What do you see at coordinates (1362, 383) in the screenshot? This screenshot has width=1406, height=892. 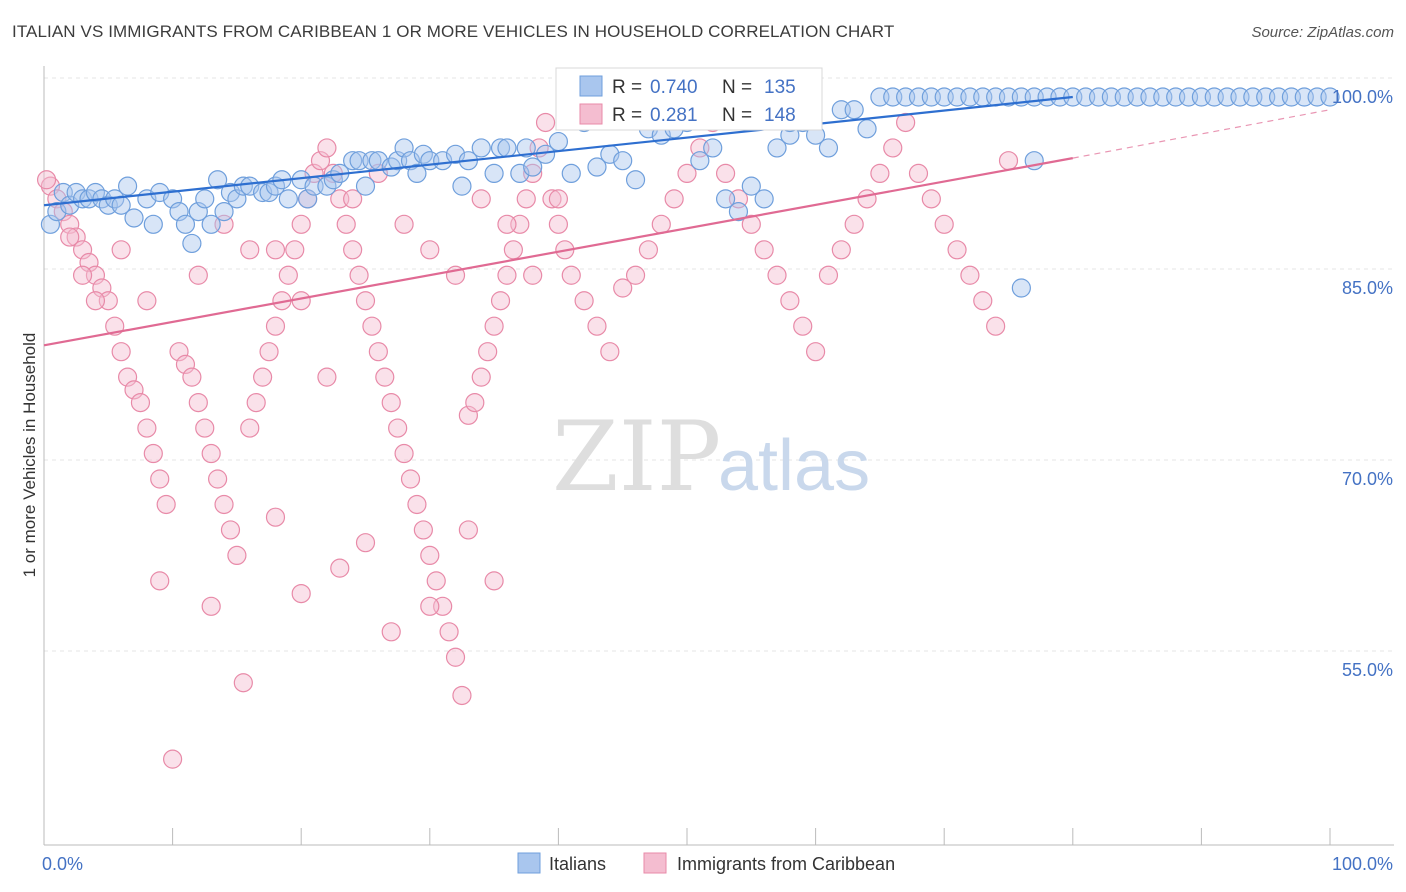 I see `y-tick-labels: 100.0% 85.0% 70.0% 55.0%` at bounding box center [1362, 383].